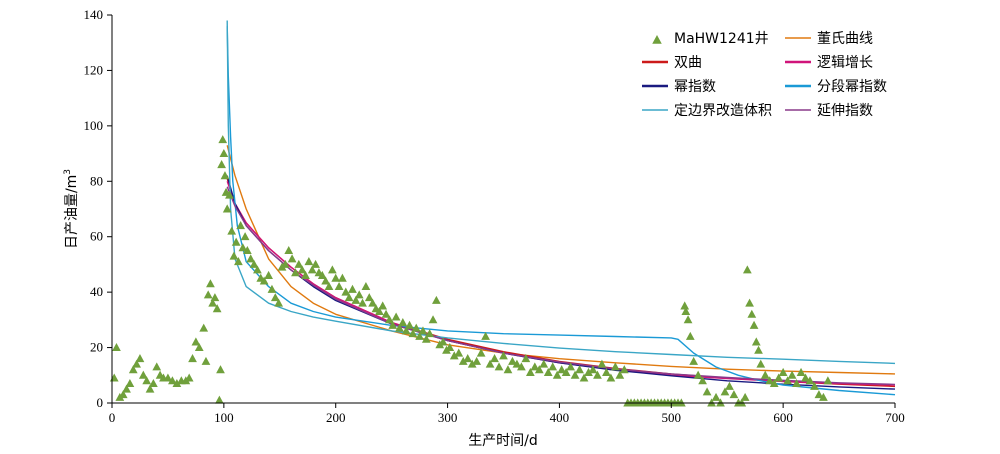 This screenshot has height=454, width=1000. What do you see at coordinates (895, 417) in the screenshot?
I see `x-tick-label: 700` at bounding box center [895, 417].